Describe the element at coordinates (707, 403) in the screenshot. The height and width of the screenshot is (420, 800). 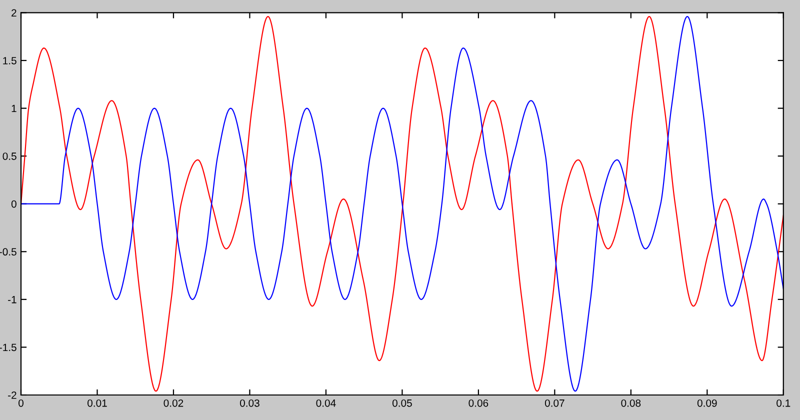
I see `x-tick-label: 0.09` at that location.